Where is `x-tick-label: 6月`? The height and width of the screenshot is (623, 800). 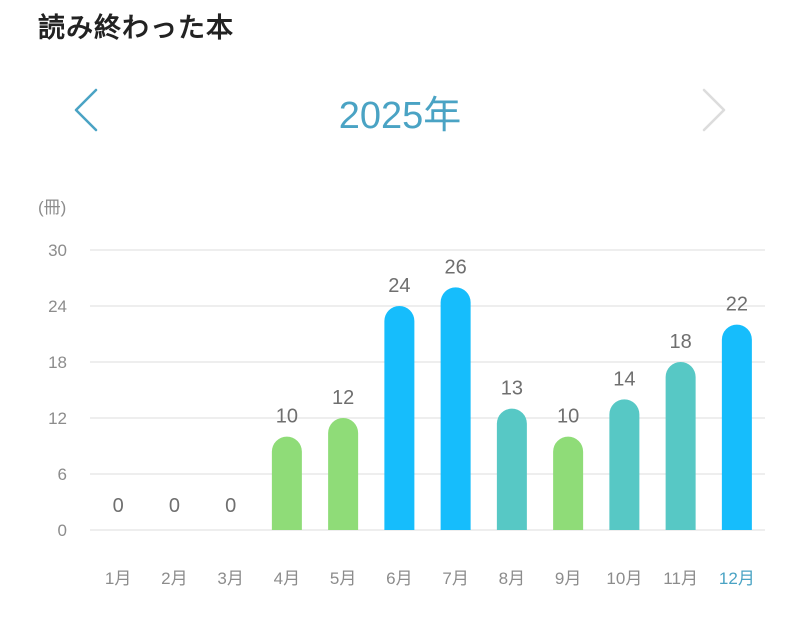 x-tick-label: 6月 is located at coordinates (399, 578).